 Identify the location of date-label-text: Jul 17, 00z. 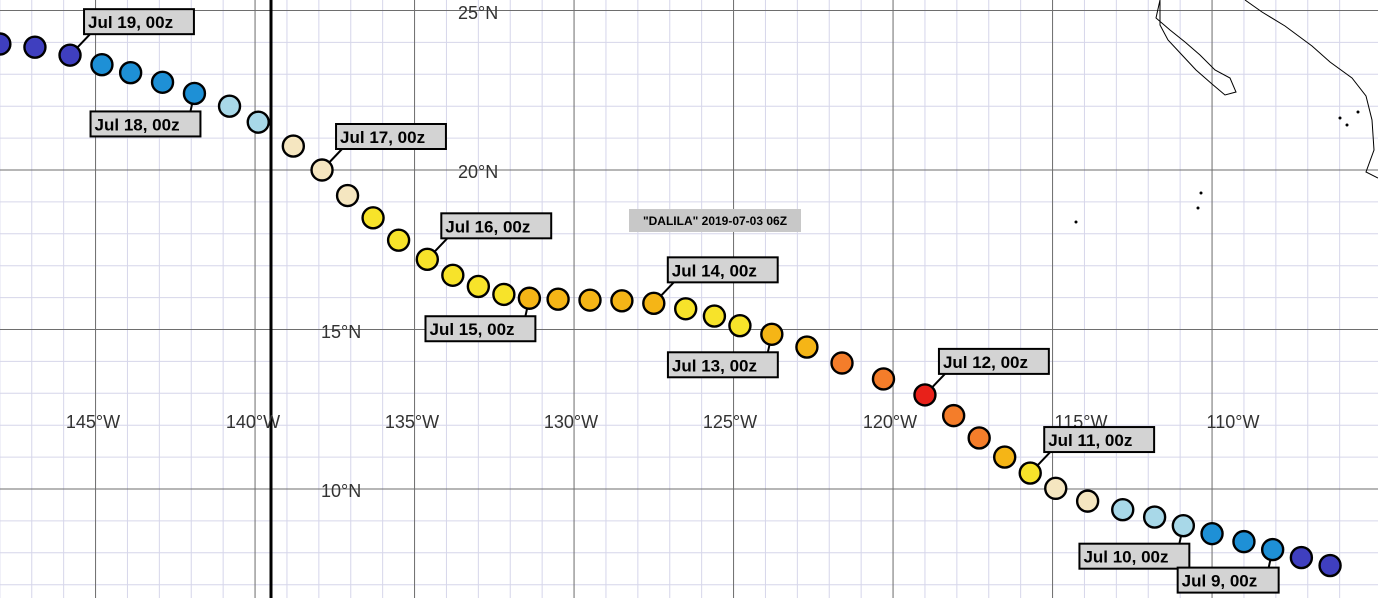
(382, 137).